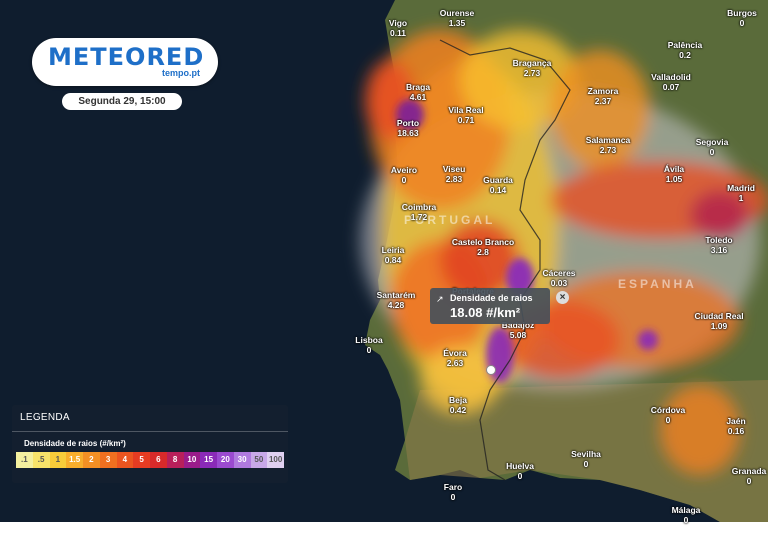  I want to click on city-label: Porto 18.63, so click(408, 128).